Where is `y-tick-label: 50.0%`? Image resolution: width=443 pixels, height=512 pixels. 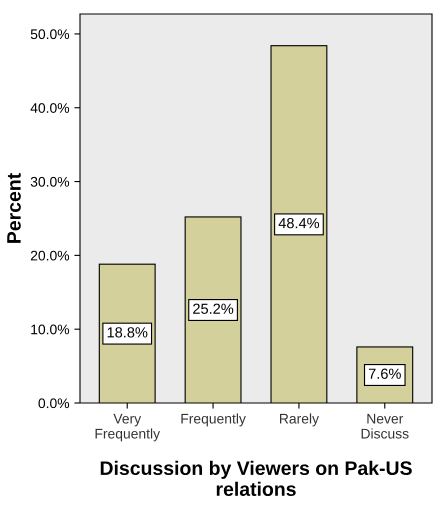 y-tick-label: 50.0% is located at coordinates (50, 34).